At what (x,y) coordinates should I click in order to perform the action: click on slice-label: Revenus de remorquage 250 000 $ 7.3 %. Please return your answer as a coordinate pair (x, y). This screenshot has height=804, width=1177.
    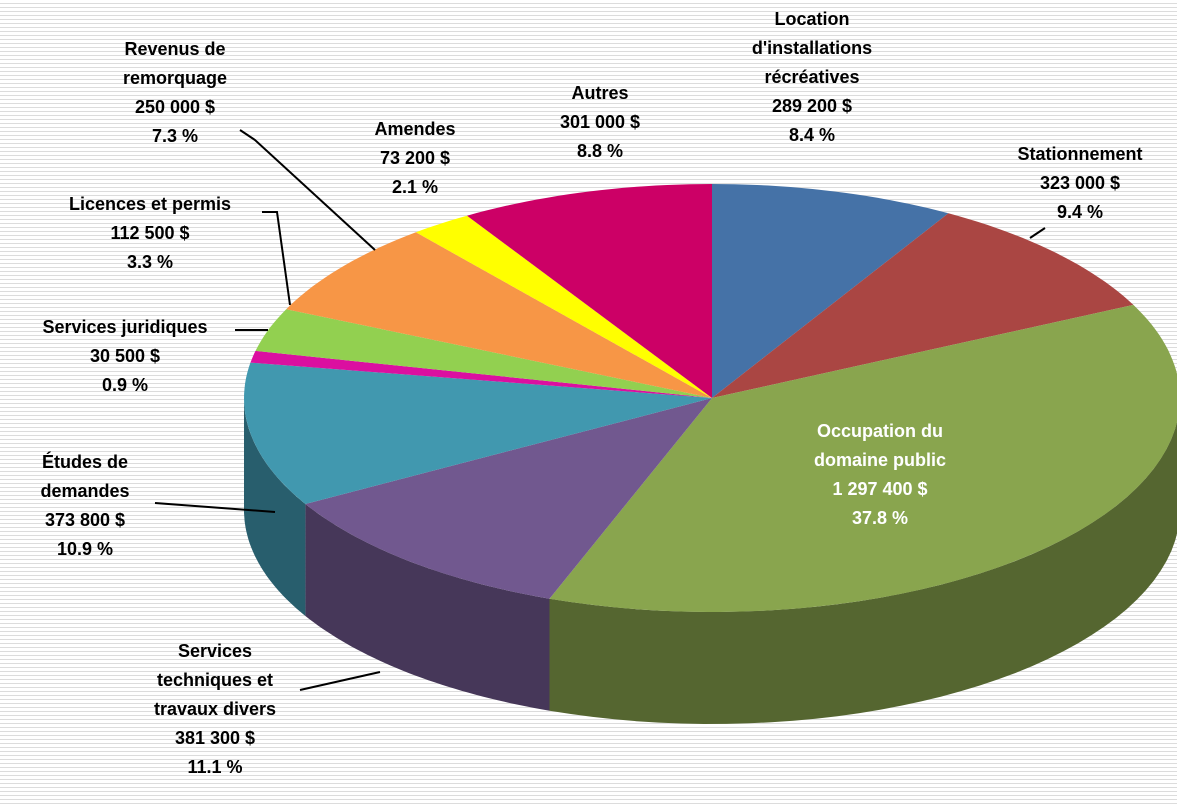
    Looking at the image, I should click on (175, 92).